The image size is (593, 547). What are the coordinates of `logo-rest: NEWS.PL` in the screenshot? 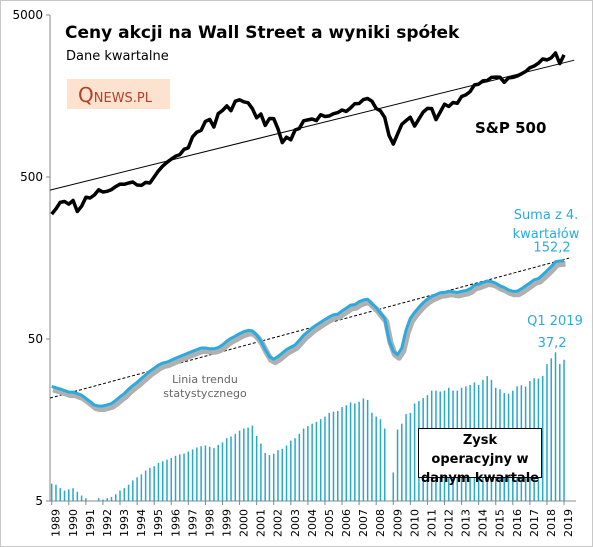 It's located at (123, 98).